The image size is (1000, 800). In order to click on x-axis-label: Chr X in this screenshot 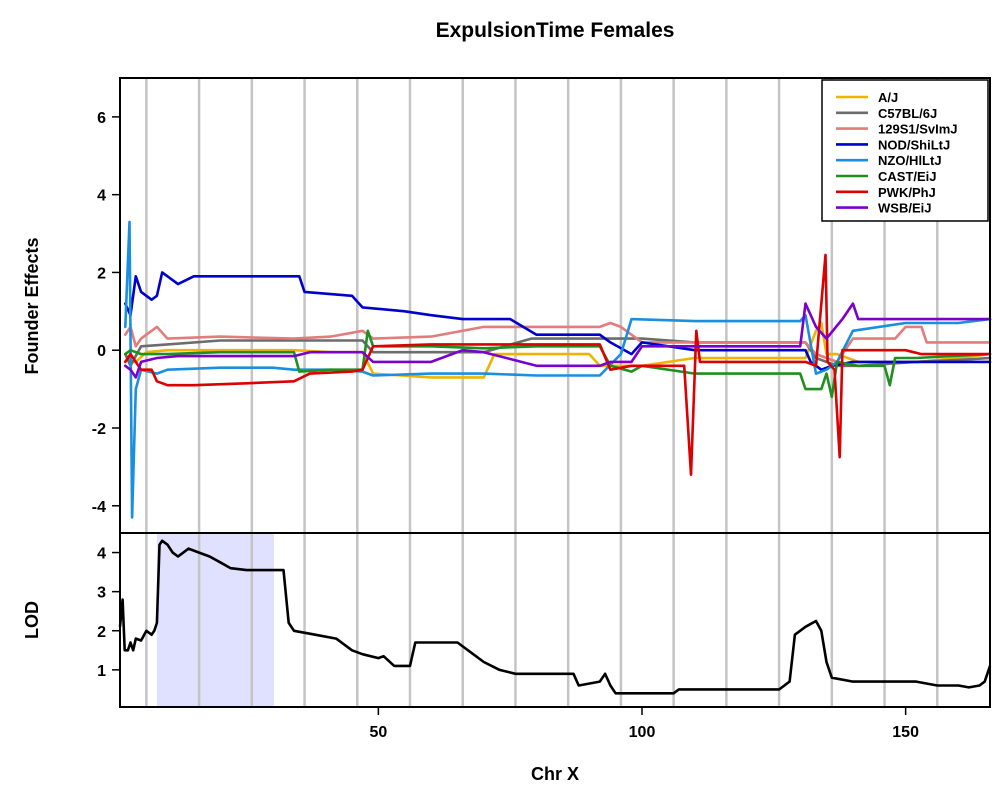, I will do `click(555, 774)`.